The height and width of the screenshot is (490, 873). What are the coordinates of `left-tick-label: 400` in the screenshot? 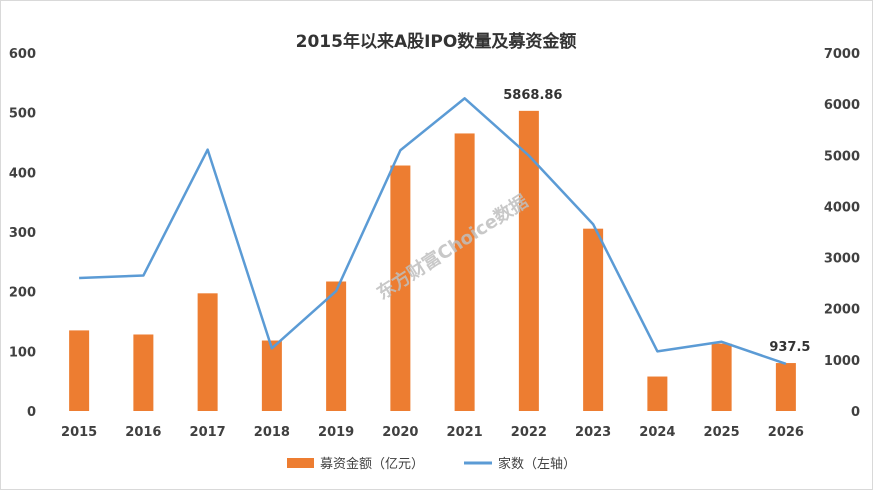 It's located at (22, 173).